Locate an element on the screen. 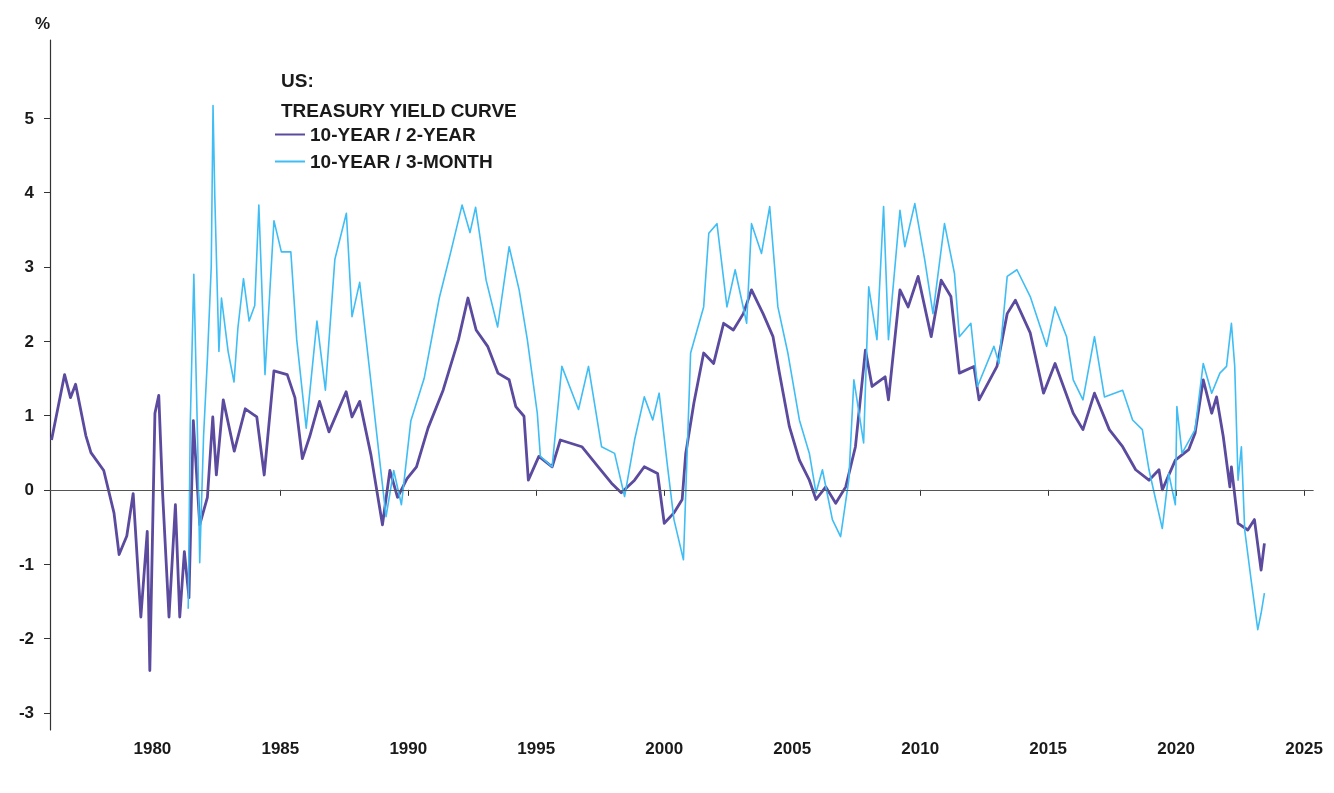  y-tick-label: -1 is located at coordinates (26, 564).